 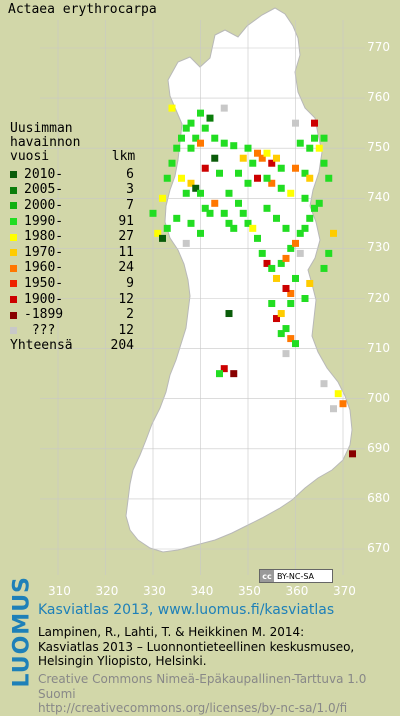 What do you see at coordinates (378, 147) in the screenshot?
I see `y-tick-label: 750` at bounding box center [378, 147].